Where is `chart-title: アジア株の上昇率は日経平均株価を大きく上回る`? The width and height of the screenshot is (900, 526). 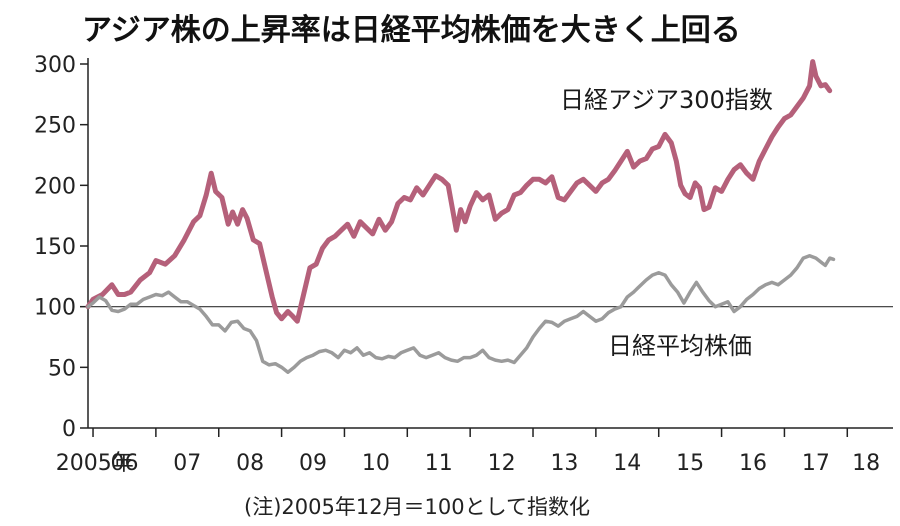
chart-title: アジア株の上昇率は日経平均株価を大きく上回る is located at coordinates (411, 30).